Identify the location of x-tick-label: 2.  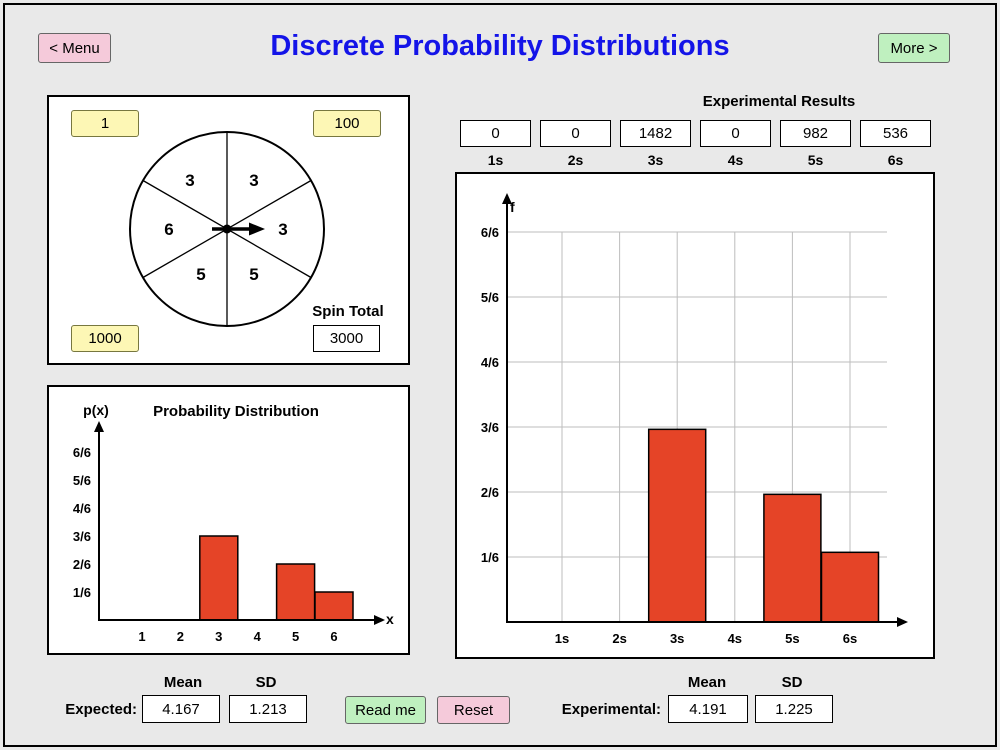
(180, 636).